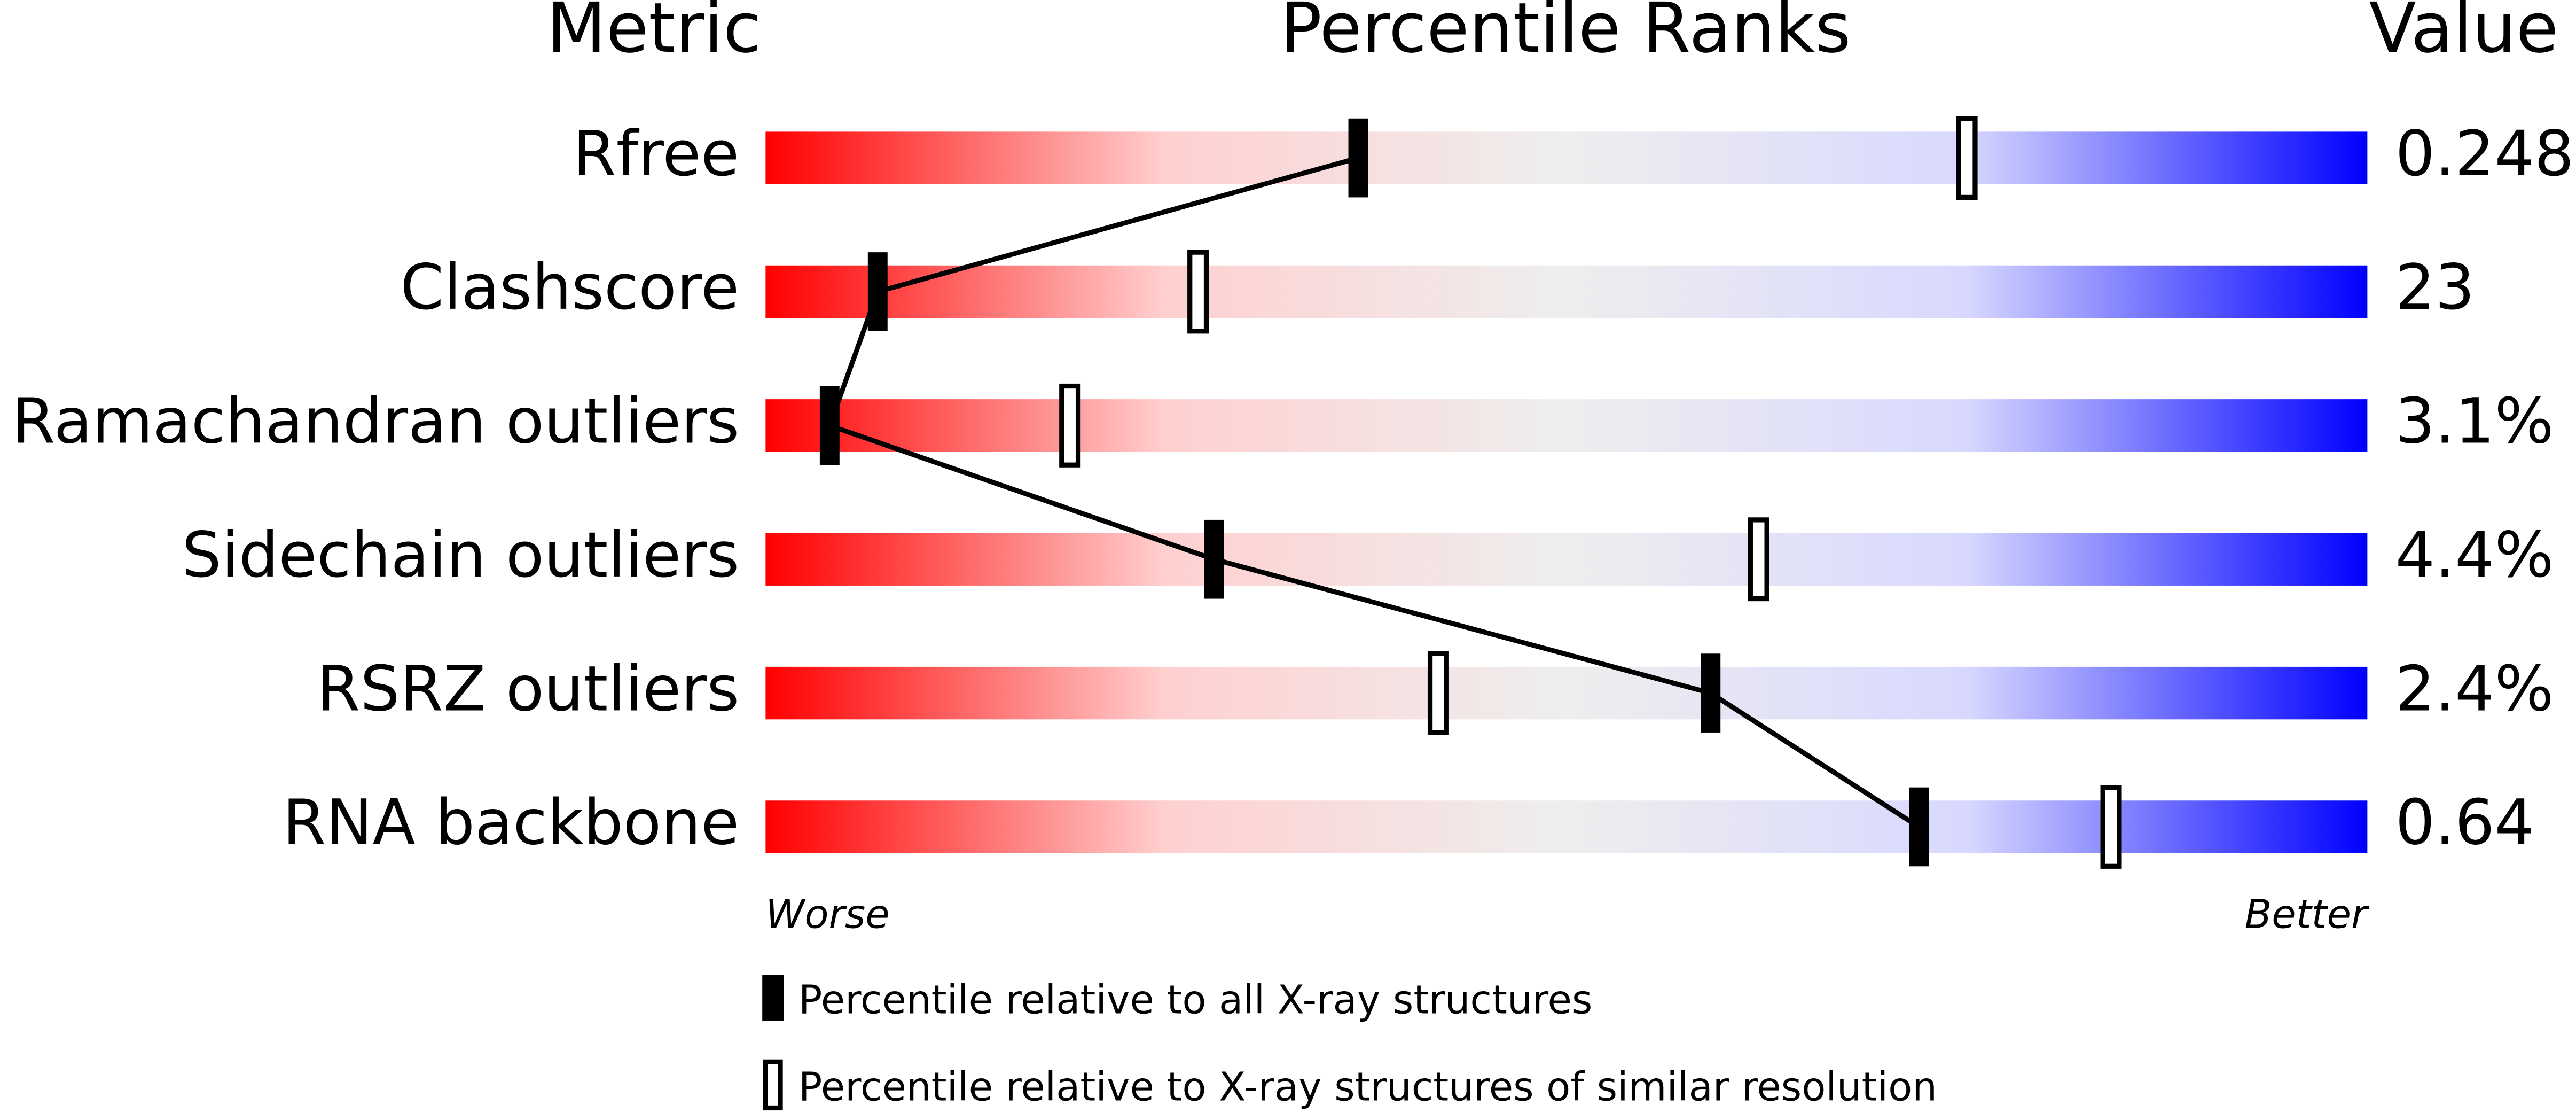 The width and height of the screenshot is (2576, 1113). Describe the element at coordinates (569, 287) in the screenshot. I see `metric-label: Clashscore` at that location.